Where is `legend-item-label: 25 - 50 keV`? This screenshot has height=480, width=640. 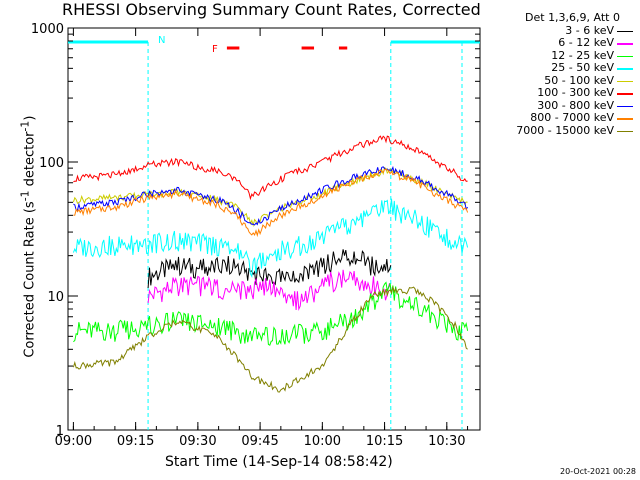
legend-item-label: 25 - 50 keV is located at coordinates (582, 67).